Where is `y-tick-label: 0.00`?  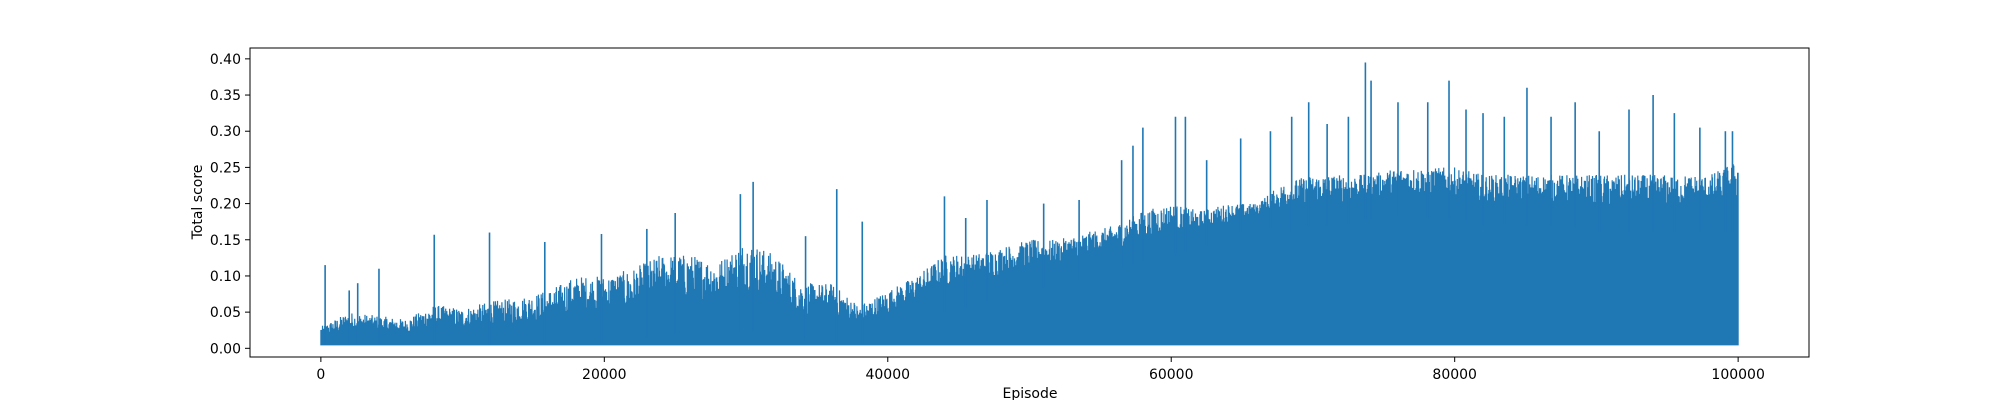
y-tick-label: 0.00 is located at coordinates (225, 349).